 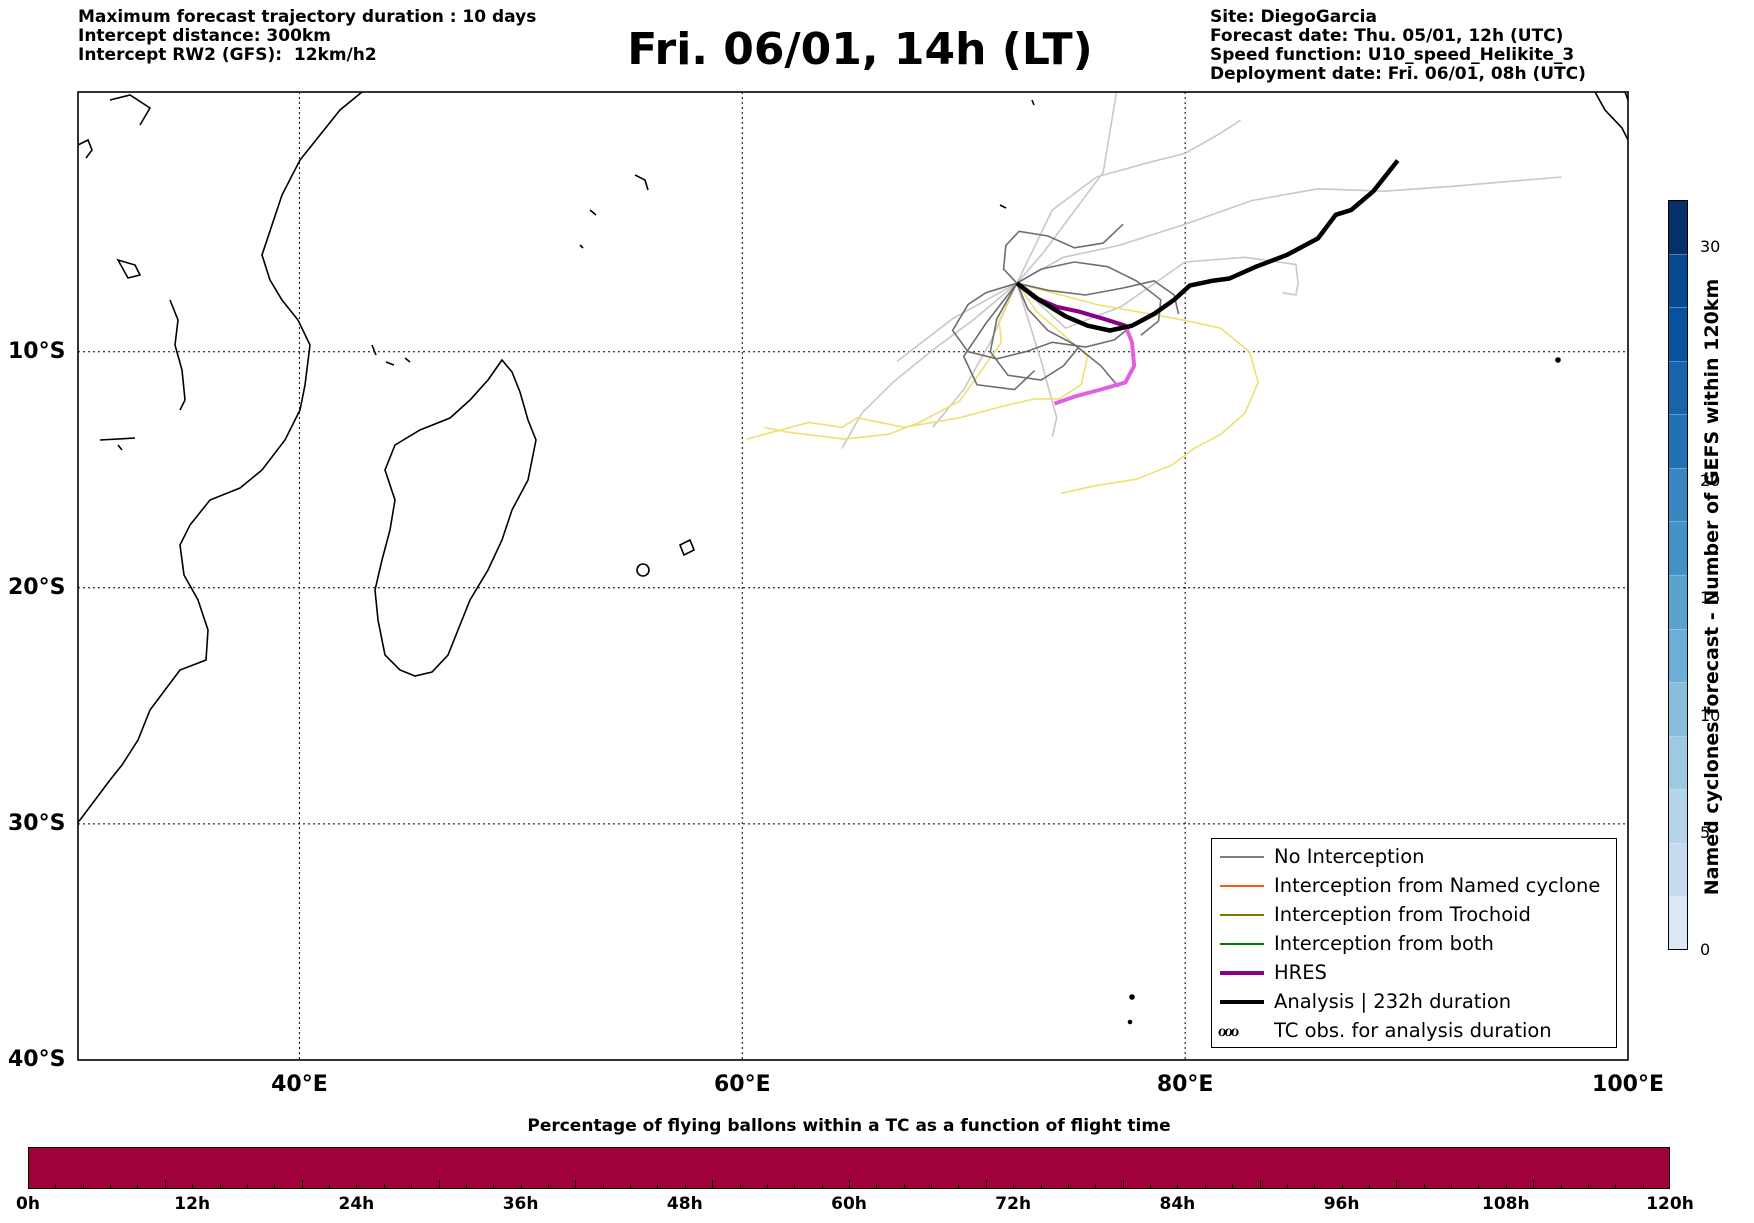 I want to click on page-title: Fri. 06/01, 14h (LT), so click(x=860, y=49).